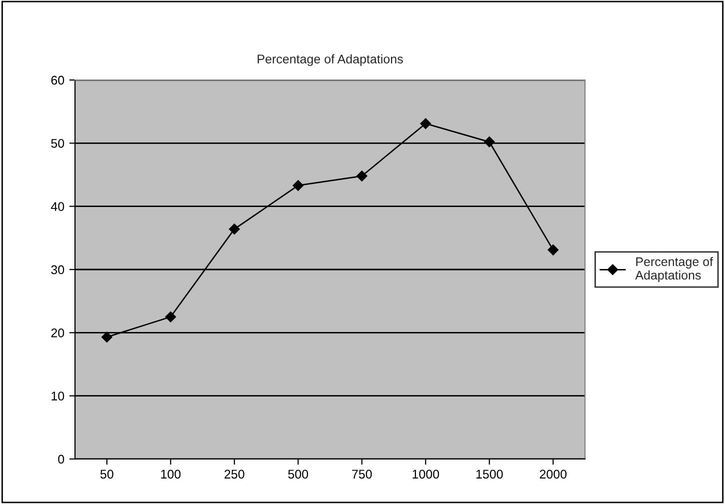  Describe the element at coordinates (57, 269) in the screenshot. I see `y-tick-label: 30` at that location.